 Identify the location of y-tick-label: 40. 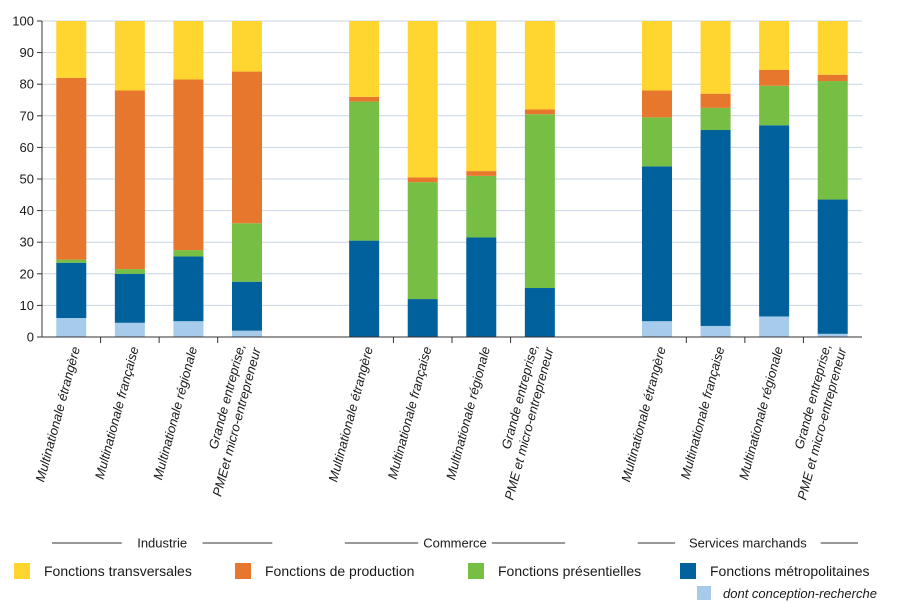
(27, 210).